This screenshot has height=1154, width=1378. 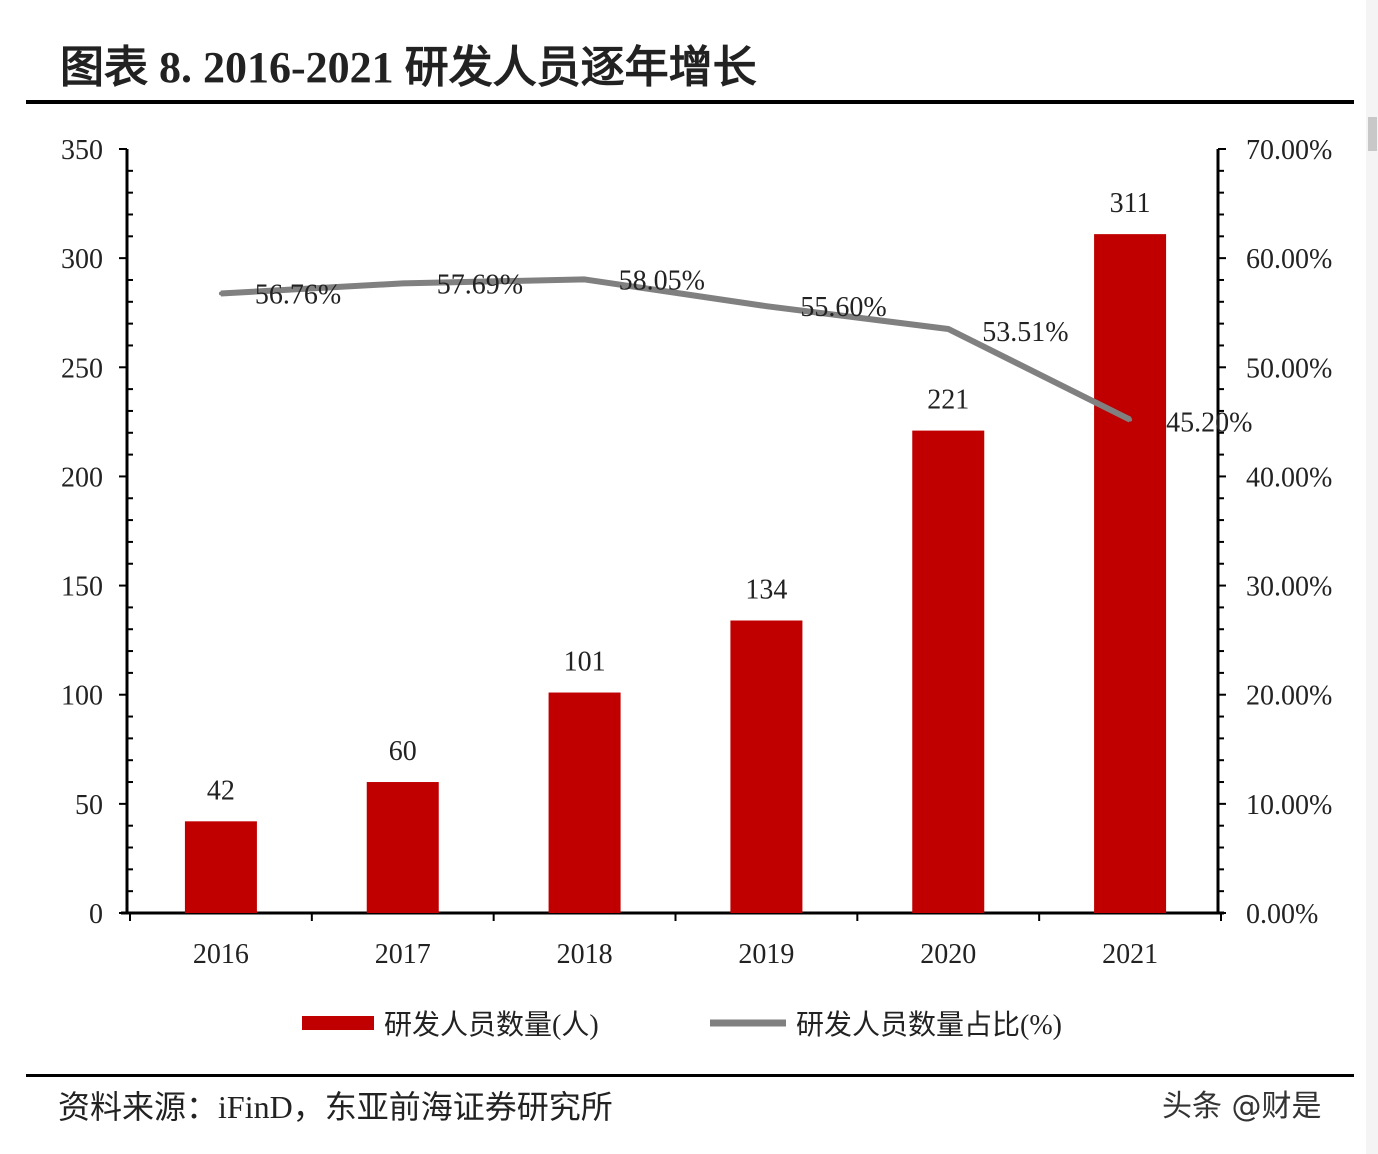 I want to click on y-right-tick-label: 70.00%, so click(x=1289, y=150).